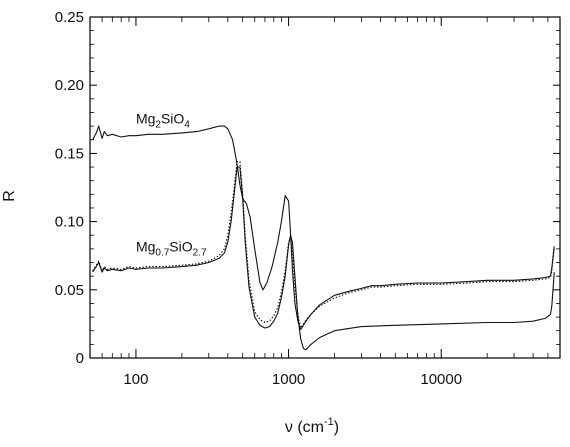 The image size is (570, 447). Describe the element at coordinates (304, 427) in the screenshot. I see `x-axis-label-prefix: ν (cm` at that location.